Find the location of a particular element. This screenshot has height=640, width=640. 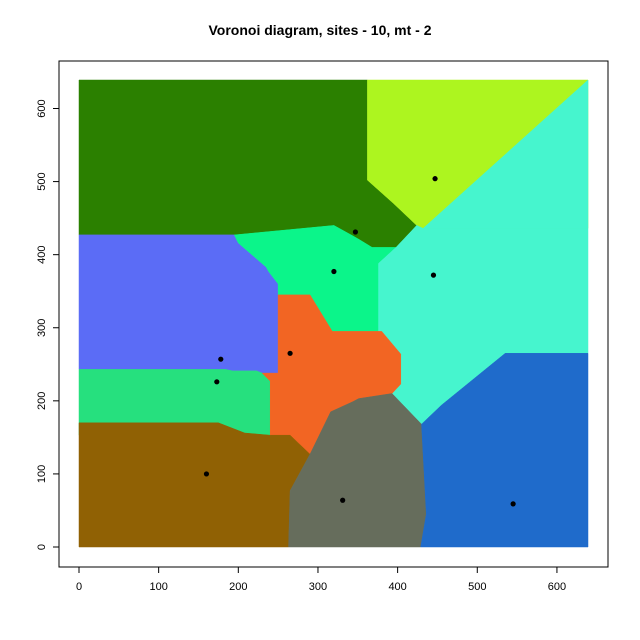

y-tick-label: 500 is located at coordinates (42, 181).